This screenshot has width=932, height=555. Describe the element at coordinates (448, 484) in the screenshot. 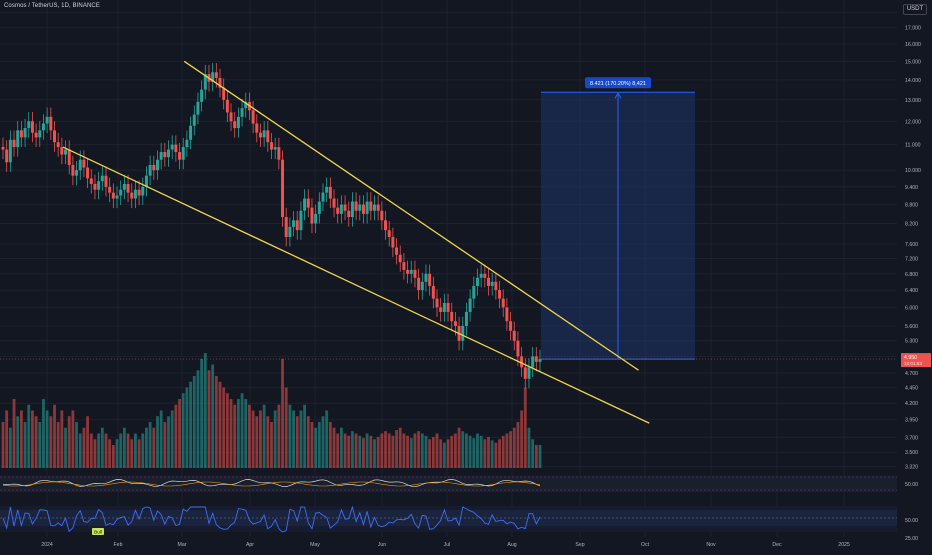

I see `oscillator-pane` at that location.